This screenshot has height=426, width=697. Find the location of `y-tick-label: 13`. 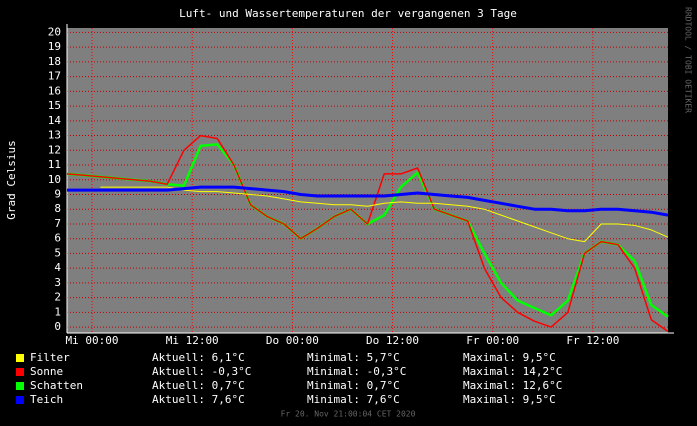

y-tick-label: 13 is located at coordinates (54, 135).